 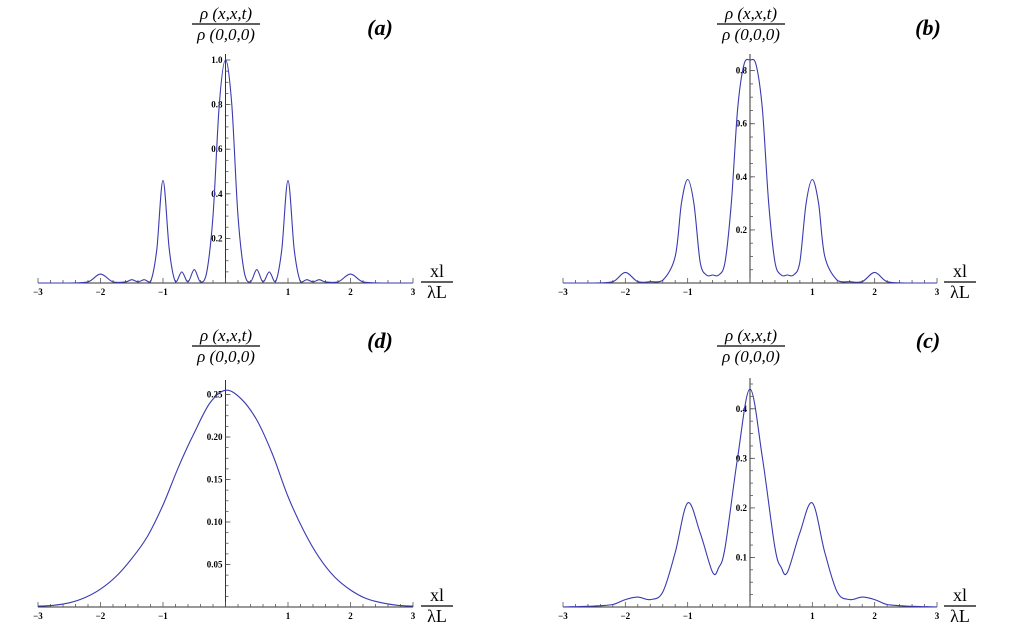 I want to click on y-tick-label: 1.0, so click(x=217, y=60).